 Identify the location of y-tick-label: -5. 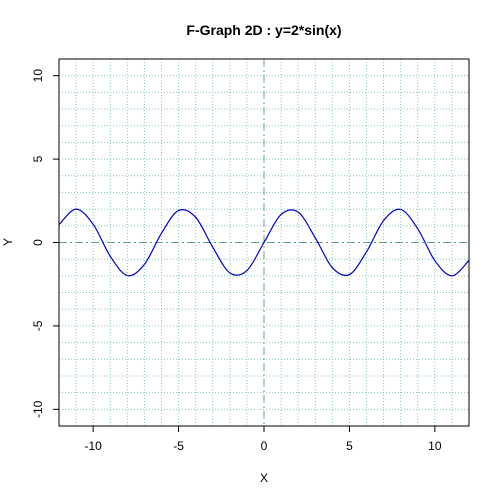
(38, 325).